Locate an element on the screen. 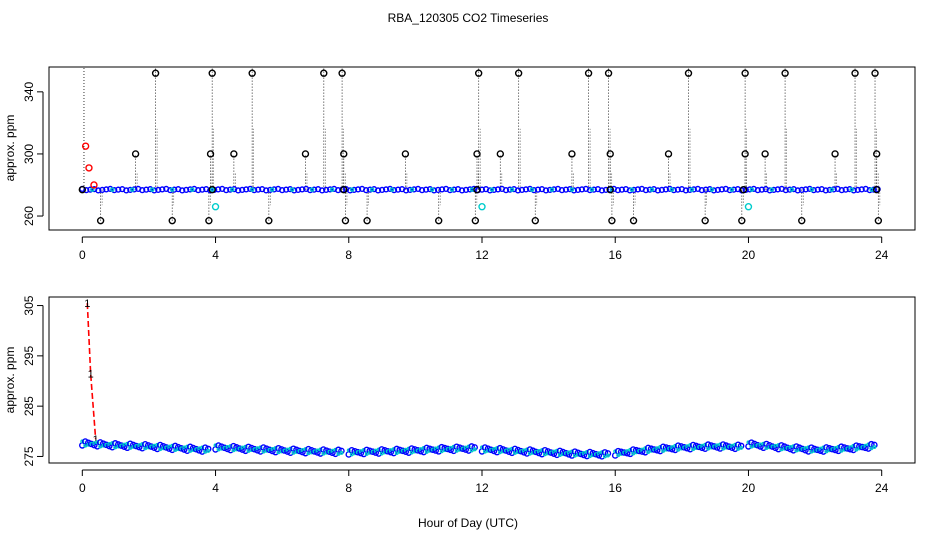  start-series-marker: 1 is located at coordinates (91, 374).